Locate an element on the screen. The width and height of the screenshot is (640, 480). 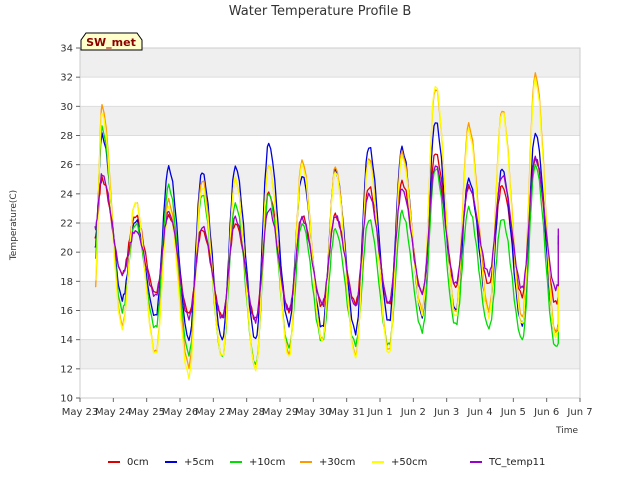
chart-title: Water Temperature Profile B is located at coordinates (320, 11).